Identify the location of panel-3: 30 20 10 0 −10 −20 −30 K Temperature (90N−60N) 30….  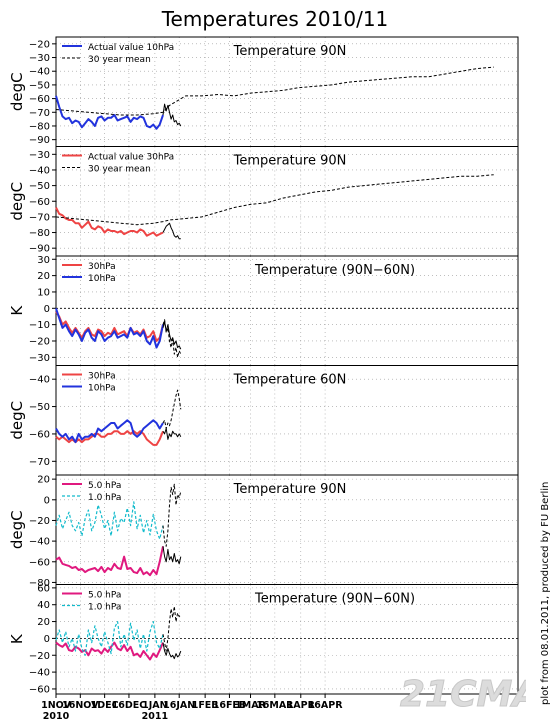
(263, 310).